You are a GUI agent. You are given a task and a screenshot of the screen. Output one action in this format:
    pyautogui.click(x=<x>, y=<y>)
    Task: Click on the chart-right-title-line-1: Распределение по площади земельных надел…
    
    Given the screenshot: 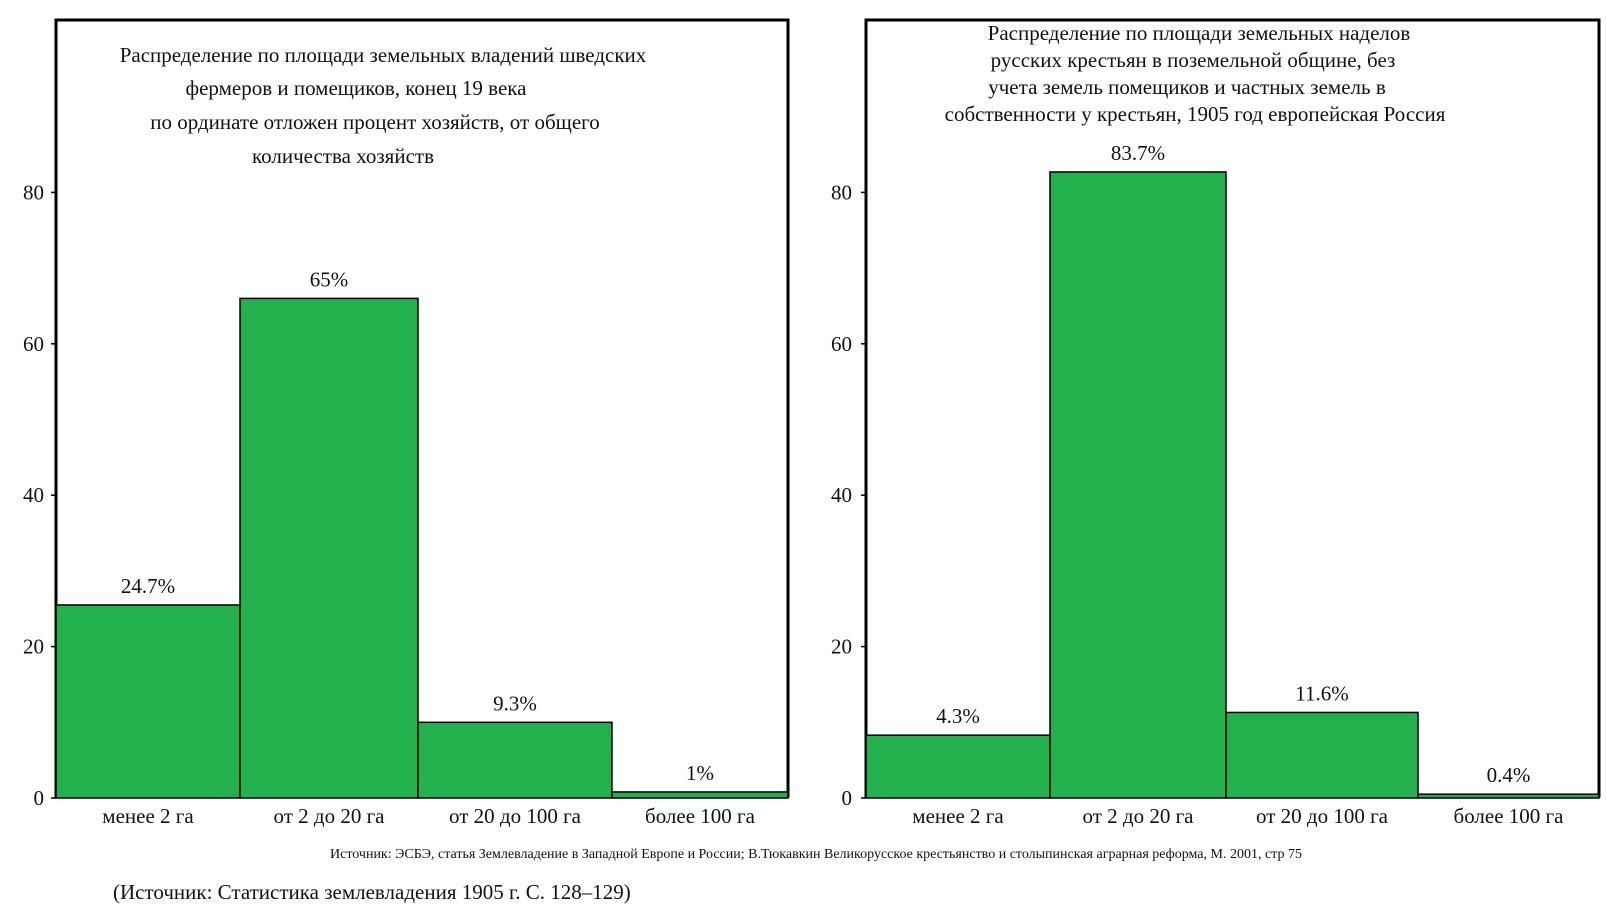 What is the action you would take?
    pyautogui.click(x=1199, y=33)
    